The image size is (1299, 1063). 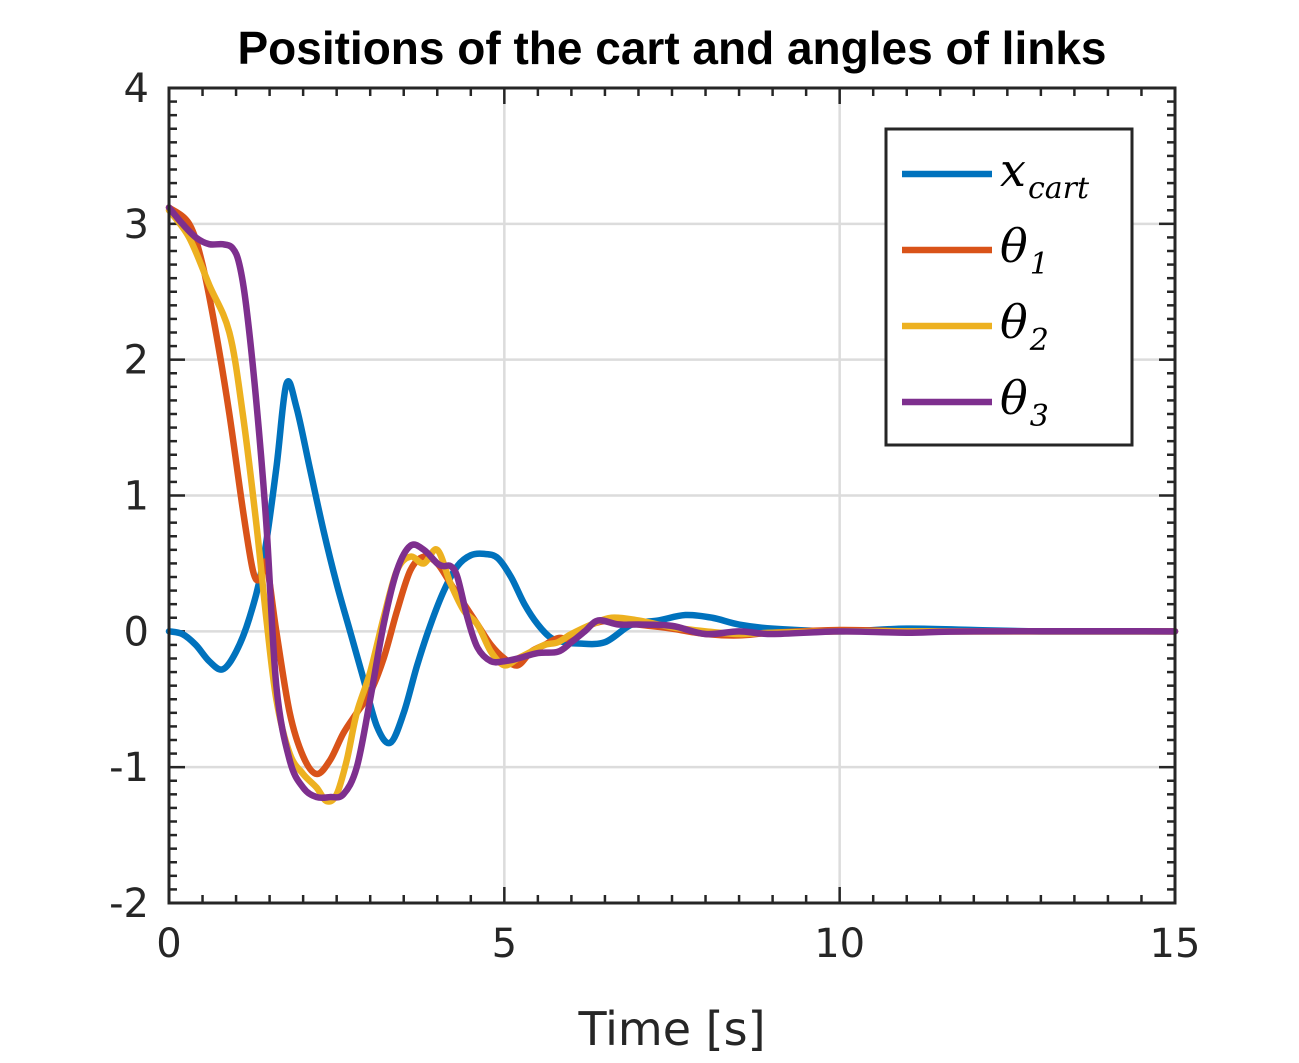 I want to click on y-tick-label: 2, so click(x=136, y=361).